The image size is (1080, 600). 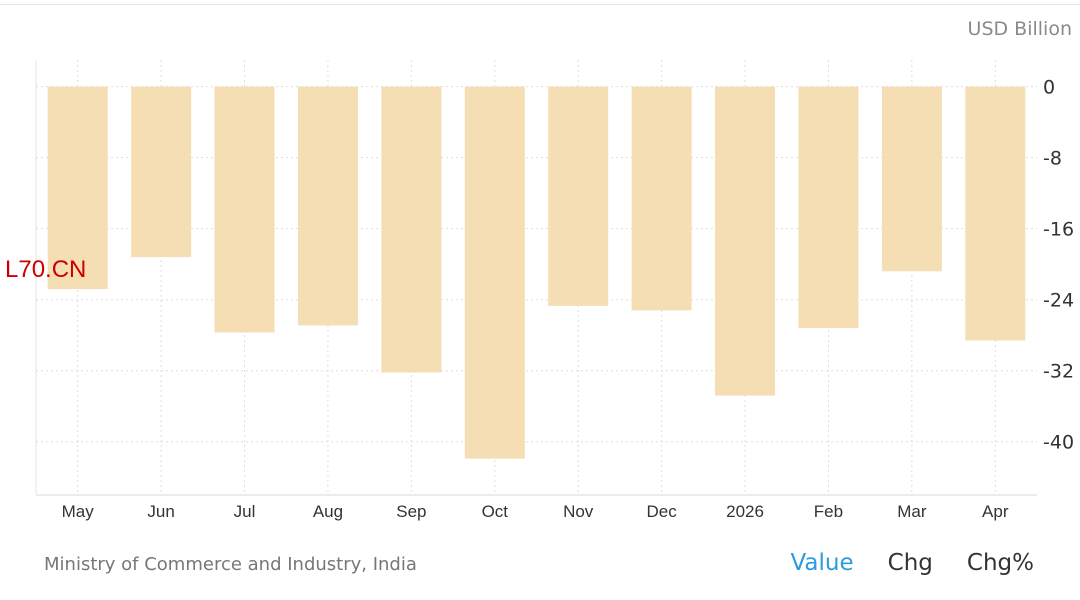 I want to click on x-tick-label: Dec, so click(x=662, y=511).